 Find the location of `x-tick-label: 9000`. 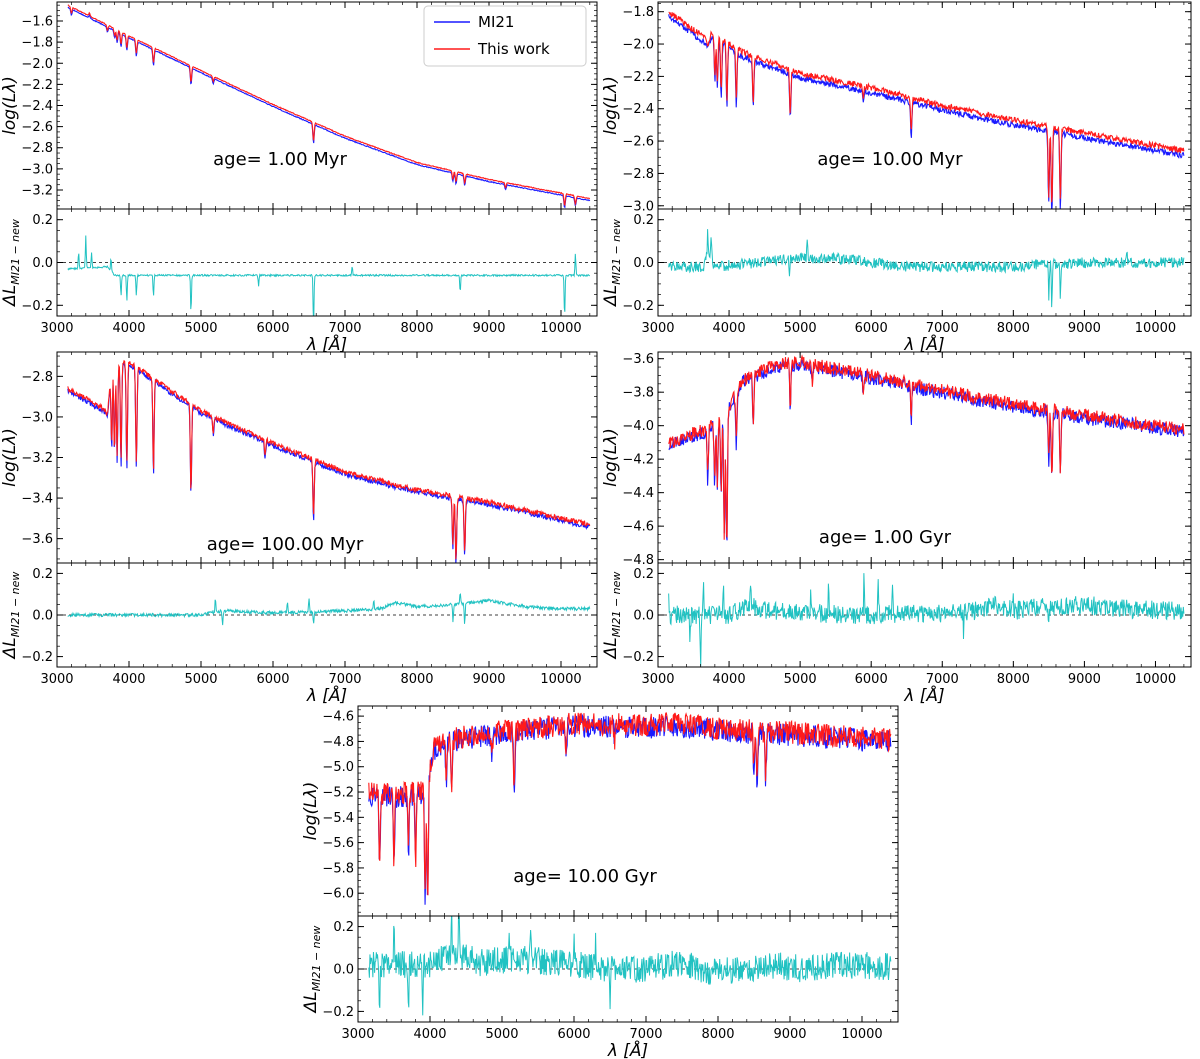

x-tick-label: 9000 is located at coordinates (488, 328).